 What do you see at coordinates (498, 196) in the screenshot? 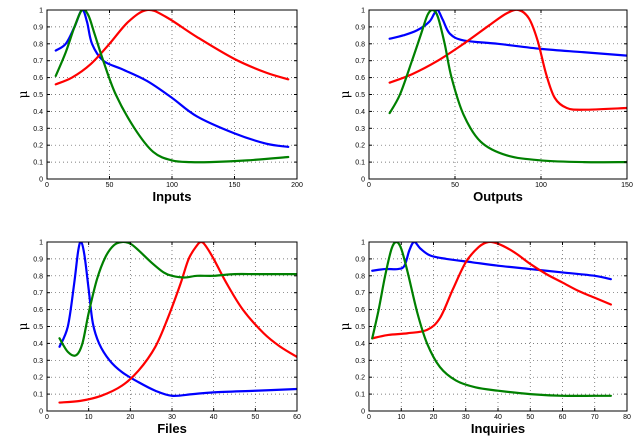
I see `x-axis-label: Outputs` at bounding box center [498, 196].